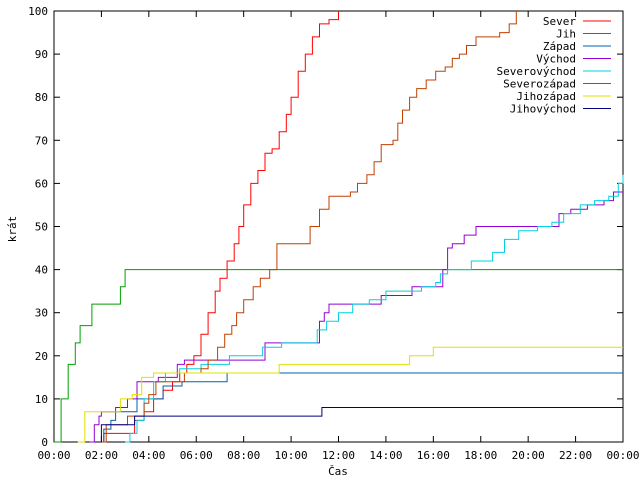 The image size is (640, 484). What do you see at coordinates (41, 313) in the screenshot?
I see `y-tick-label: 30` at bounding box center [41, 313].